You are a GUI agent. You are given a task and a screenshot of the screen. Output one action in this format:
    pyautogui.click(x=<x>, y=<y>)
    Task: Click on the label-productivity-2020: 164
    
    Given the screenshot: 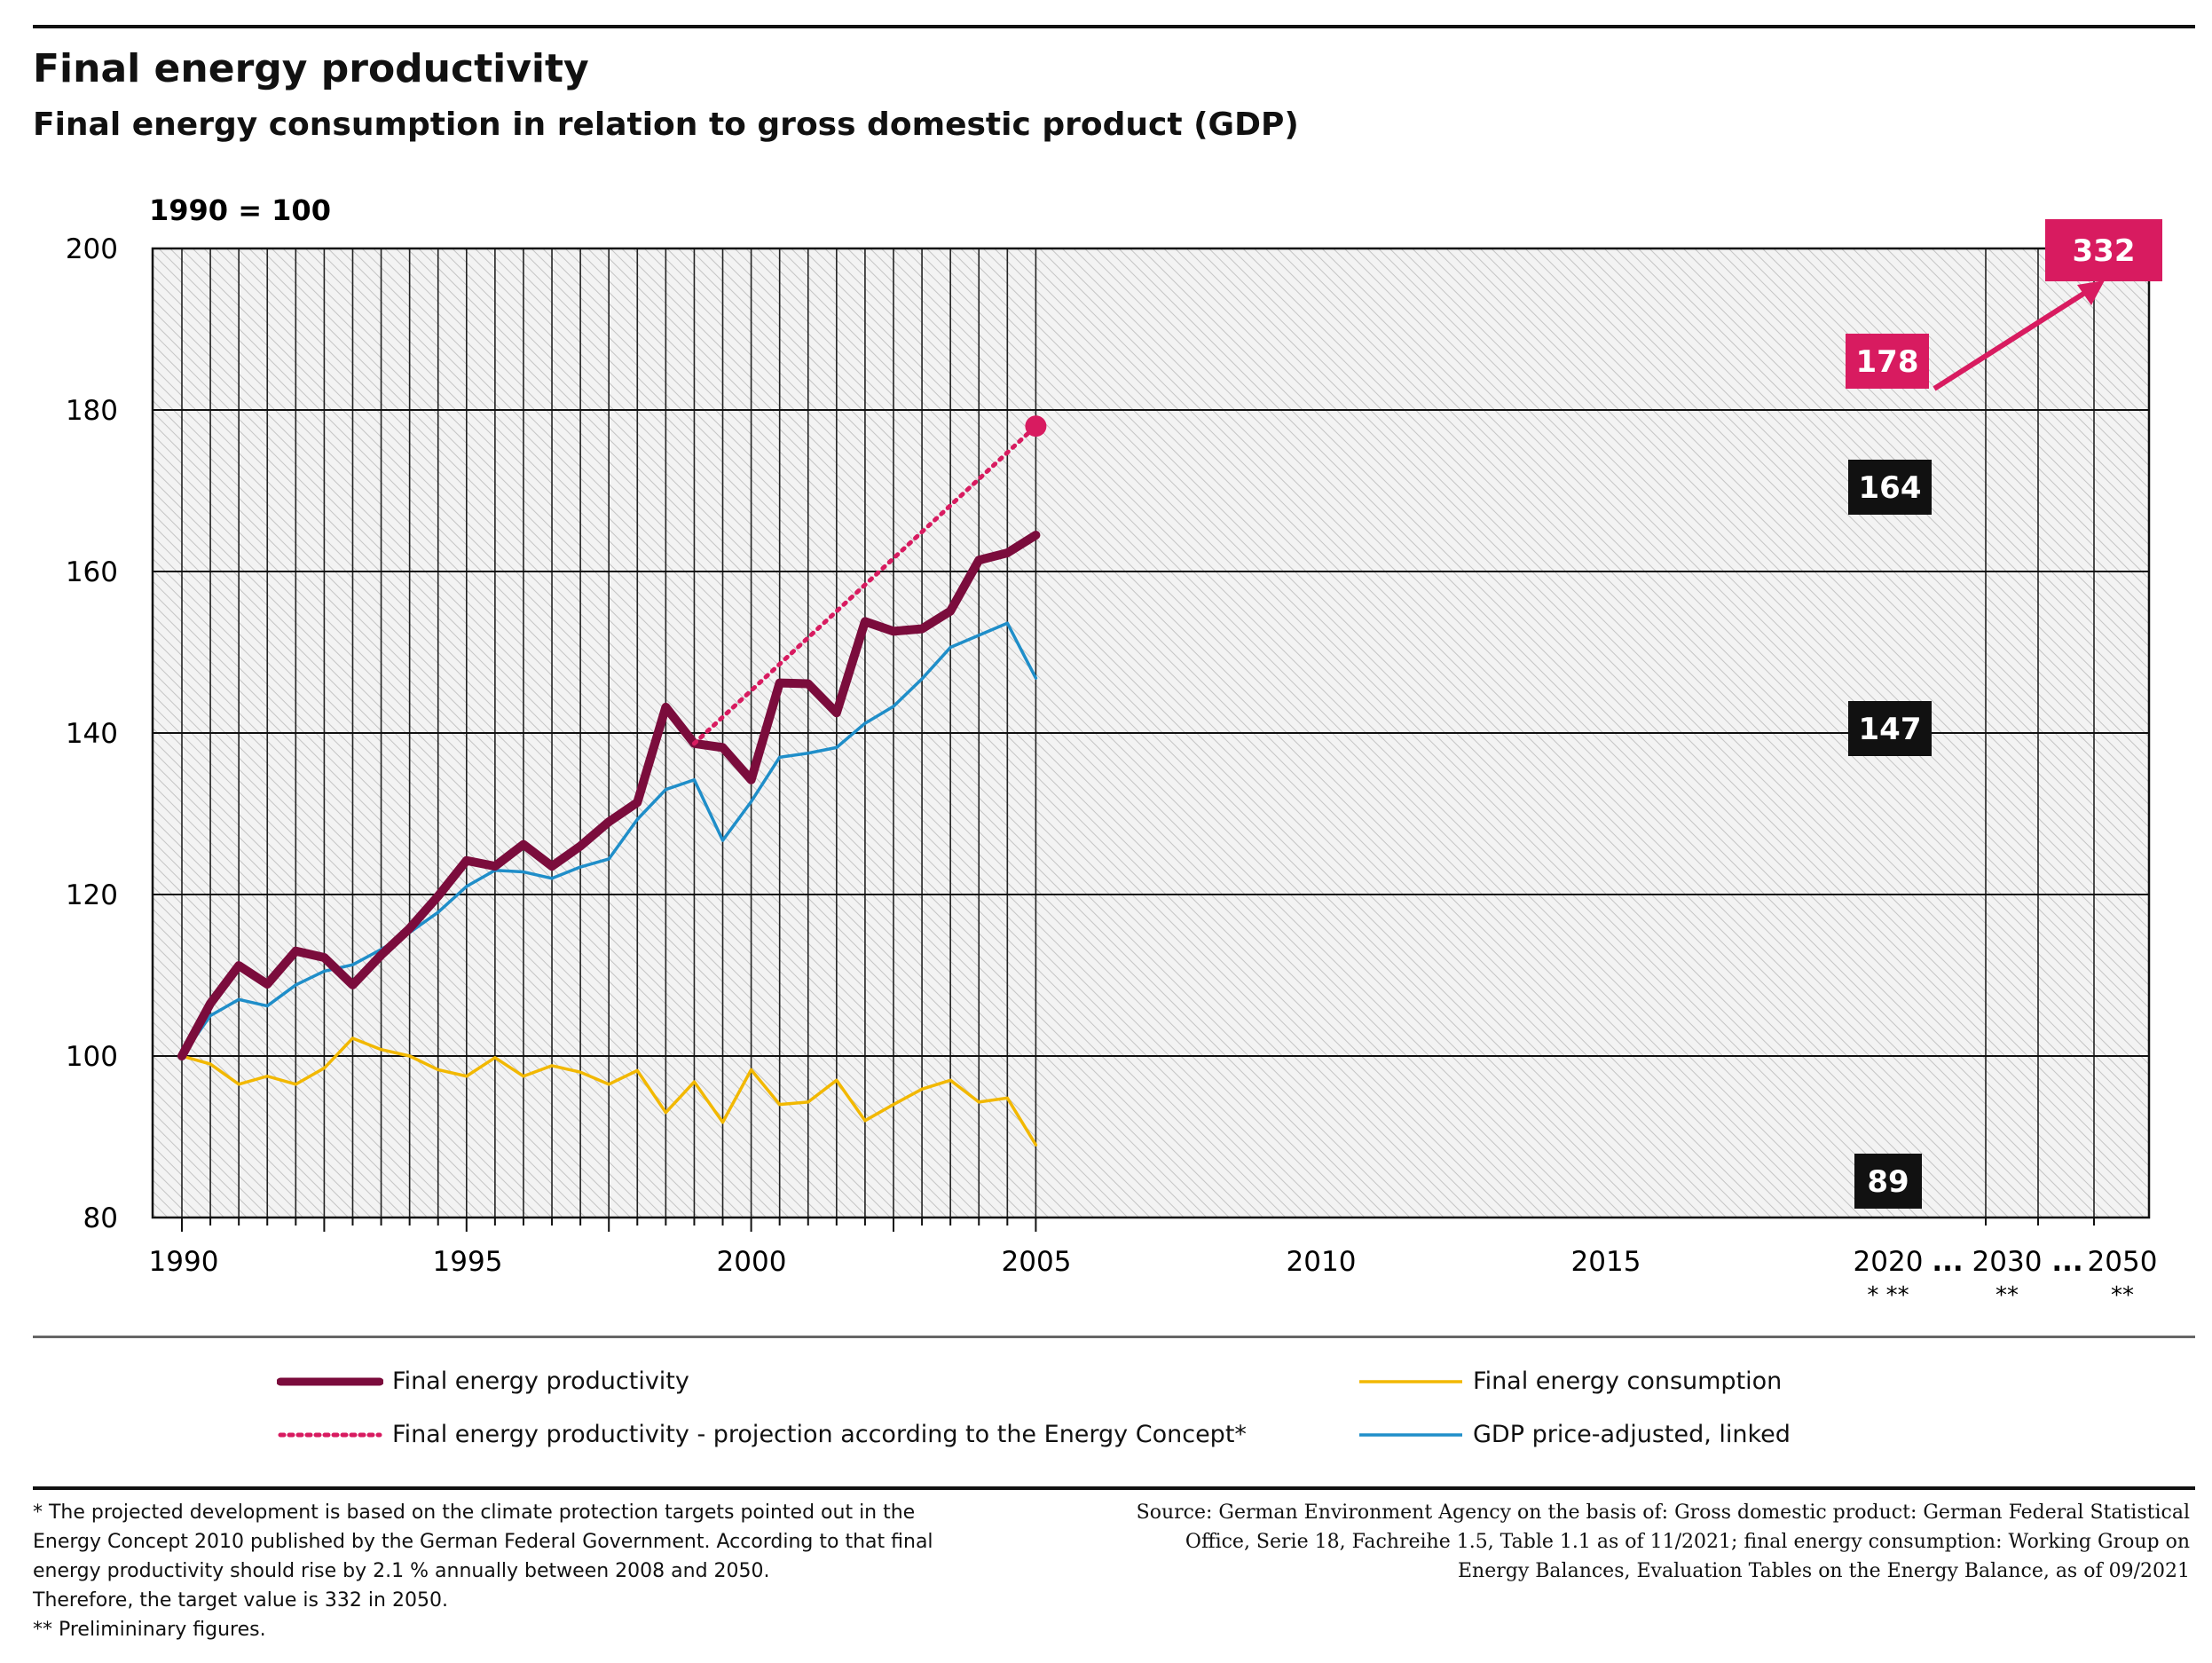 What is the action you would take?
    pyautogui.click(x=1890, y=488)
    